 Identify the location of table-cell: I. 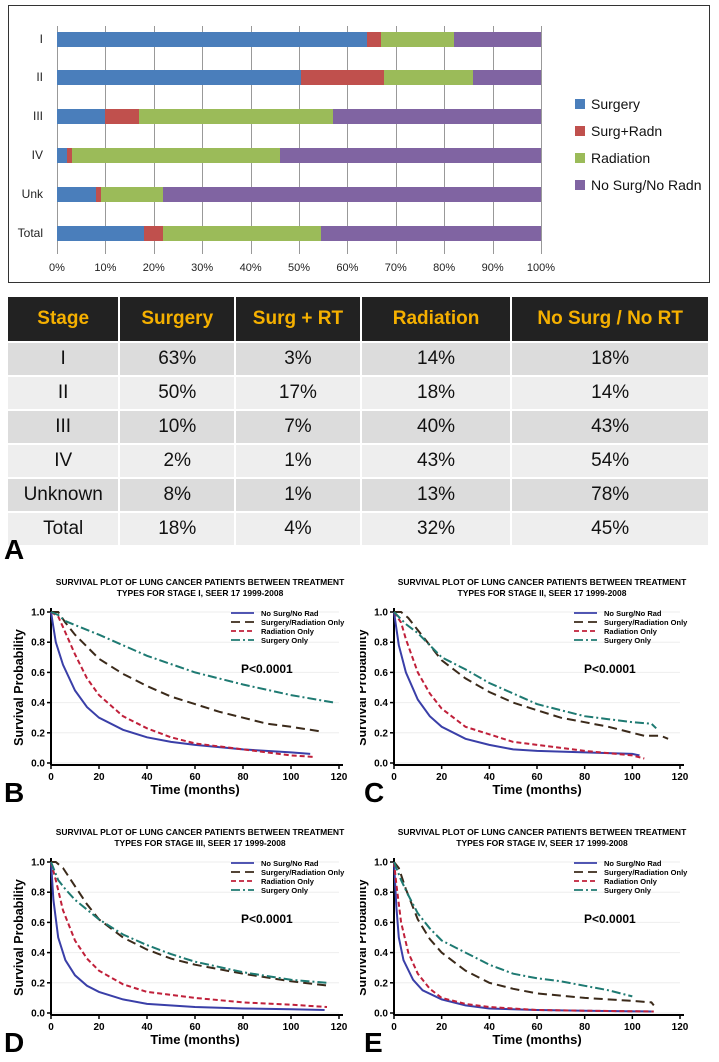
(64, 358).